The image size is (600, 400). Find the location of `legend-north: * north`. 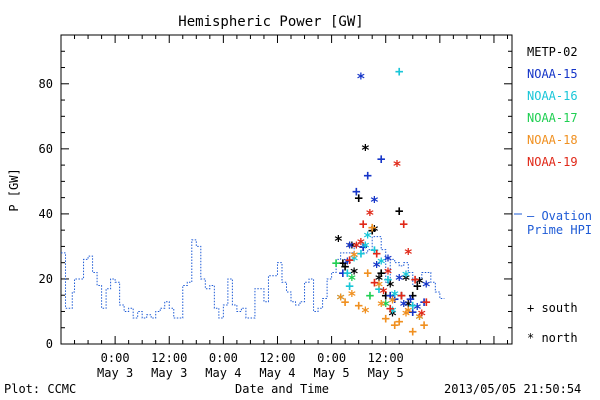

legend-north: * north is located at coordinates (552, 338).